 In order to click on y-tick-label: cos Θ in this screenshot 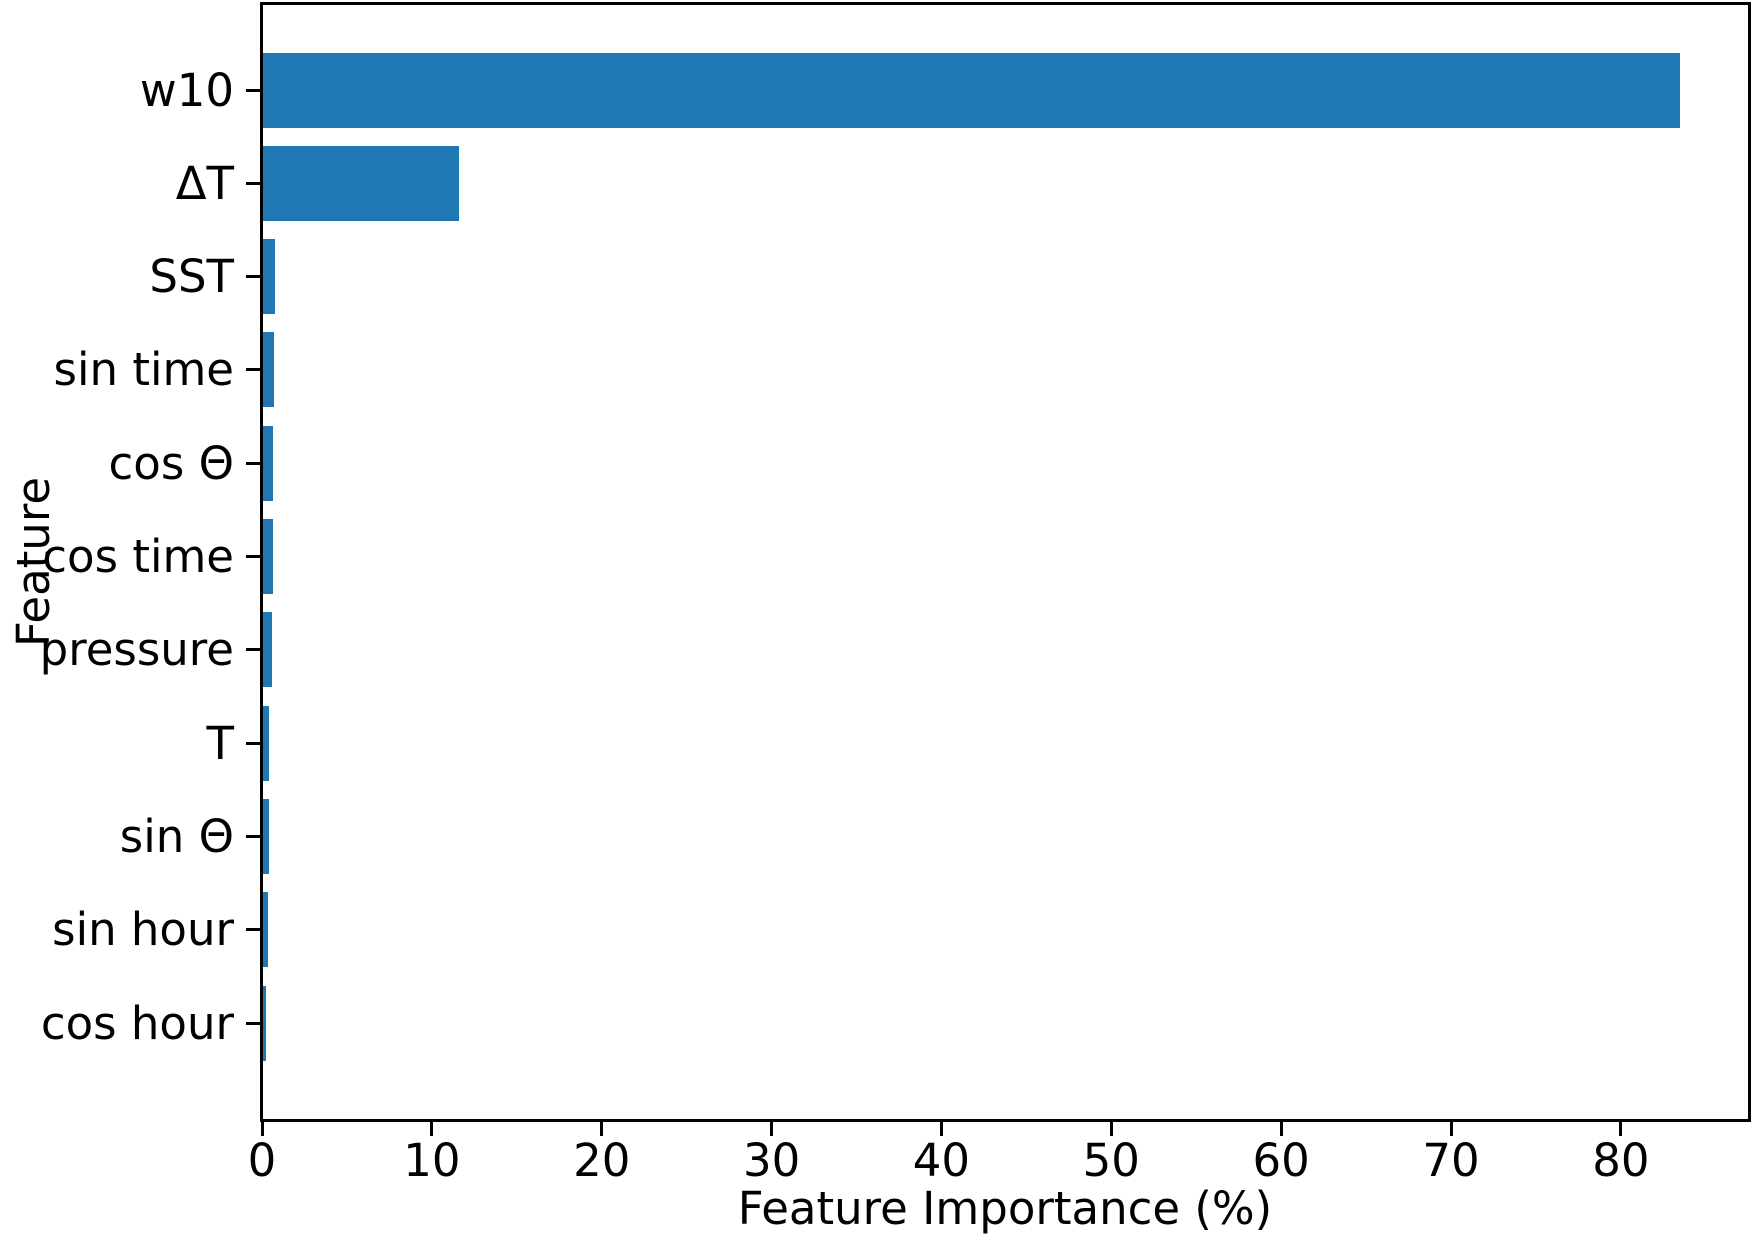, I will do `click(171, 463)`.